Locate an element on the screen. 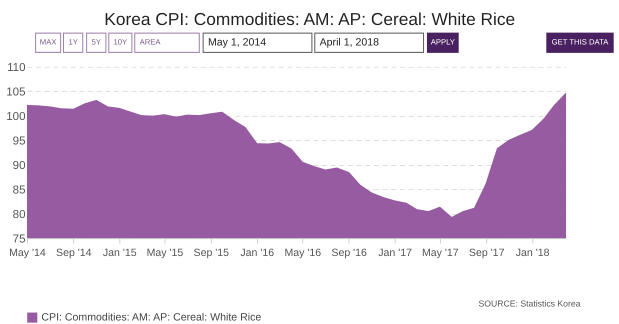  x-tick-label: Jan '15 is located at coordinates (119, 252).